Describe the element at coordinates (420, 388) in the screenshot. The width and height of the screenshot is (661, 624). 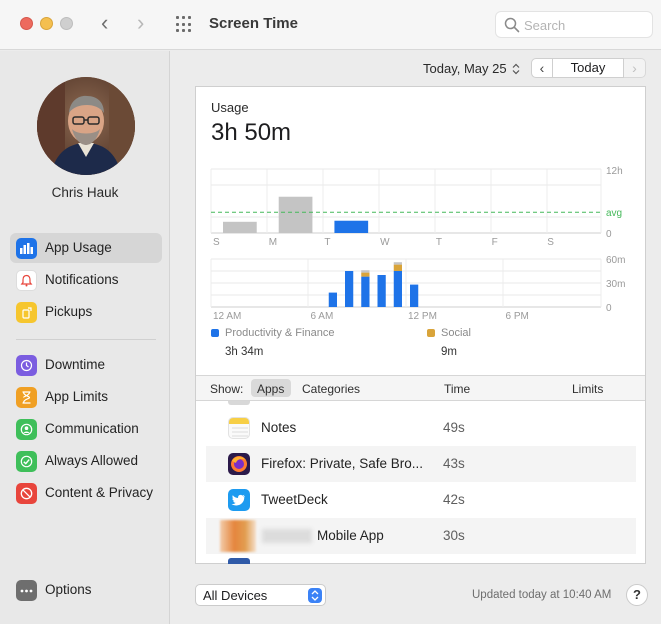
I see `table-header: Show: Apps Categories Time Limits` at that location.